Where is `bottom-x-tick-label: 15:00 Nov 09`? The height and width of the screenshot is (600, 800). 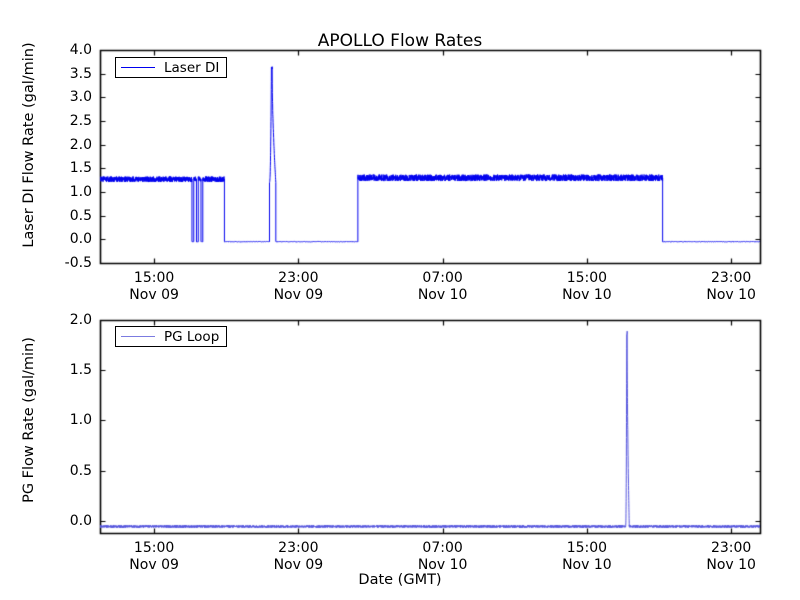
bottom-x-tick-label: 15:00 Nov 09 is located at coordinates (154, 556).